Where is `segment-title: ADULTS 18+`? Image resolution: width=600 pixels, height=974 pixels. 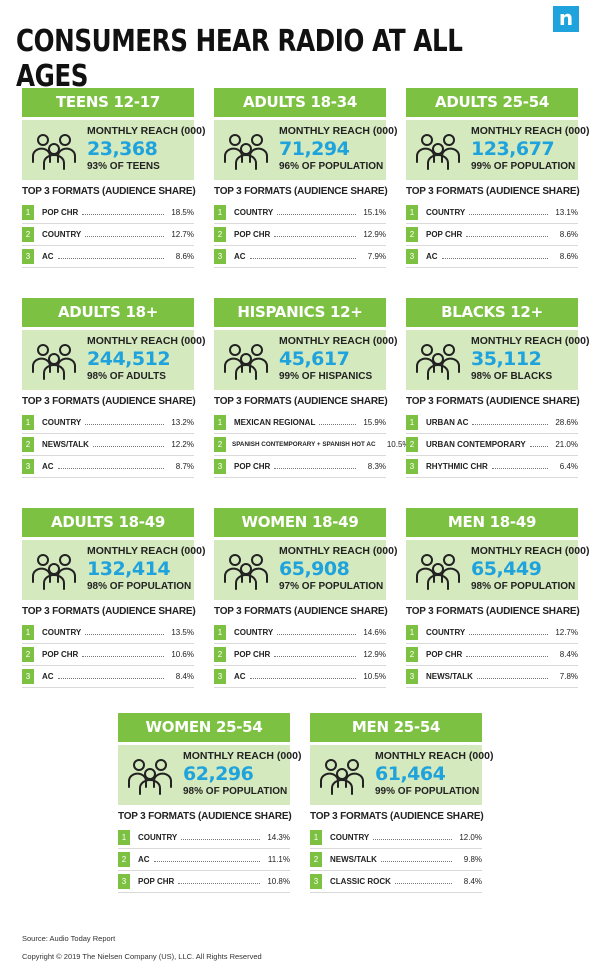 segment-title: ADULTS 18+ is located at coordinates (108, 312).